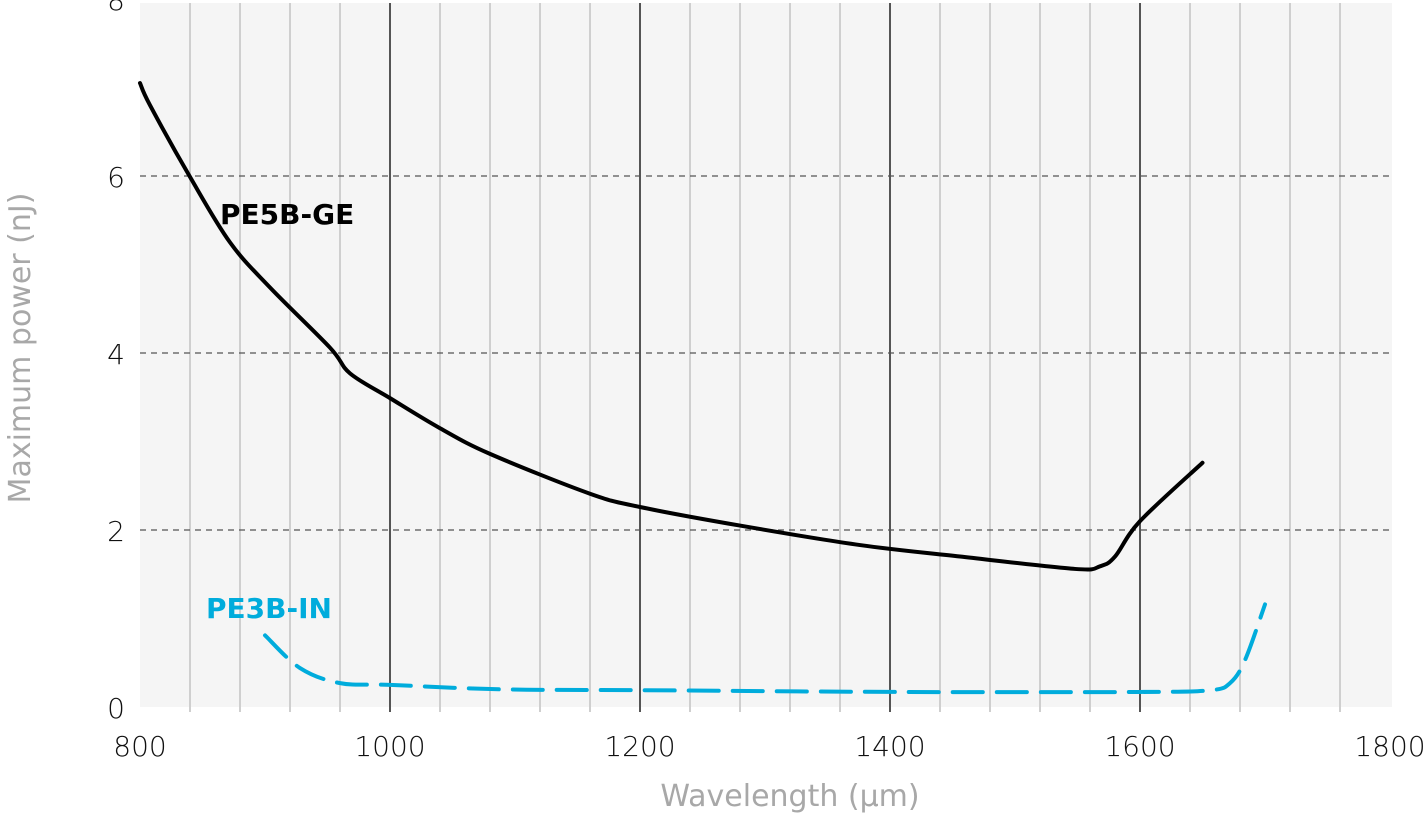 This screenshot has width=1425, height=815. What do you see at coordinates (889, 746) in the screenshot?
I see `x-tick-label: 1400` at bounding box center [889, 746].